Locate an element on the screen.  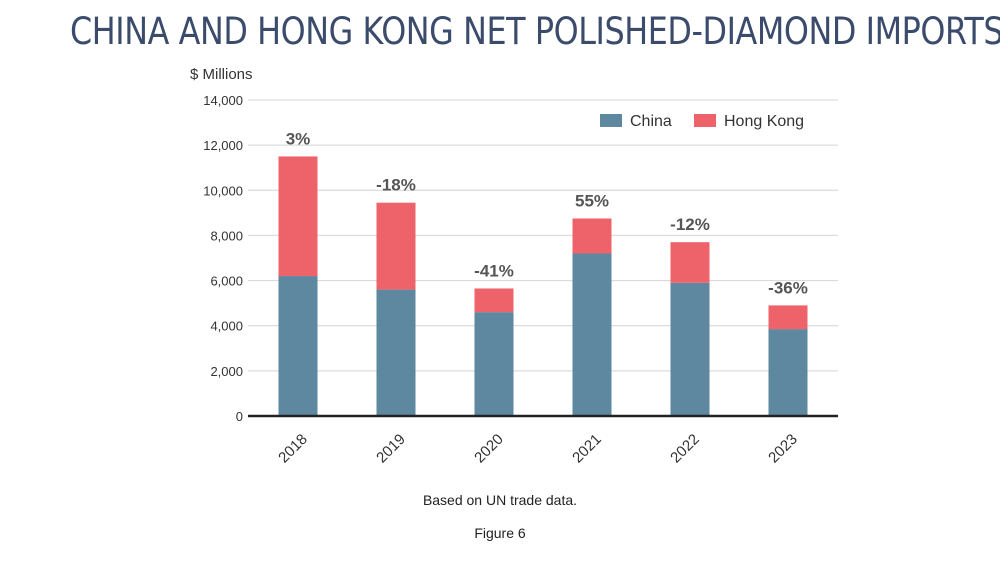
legend: China Hong Kong is located at coordinates (702, 121).